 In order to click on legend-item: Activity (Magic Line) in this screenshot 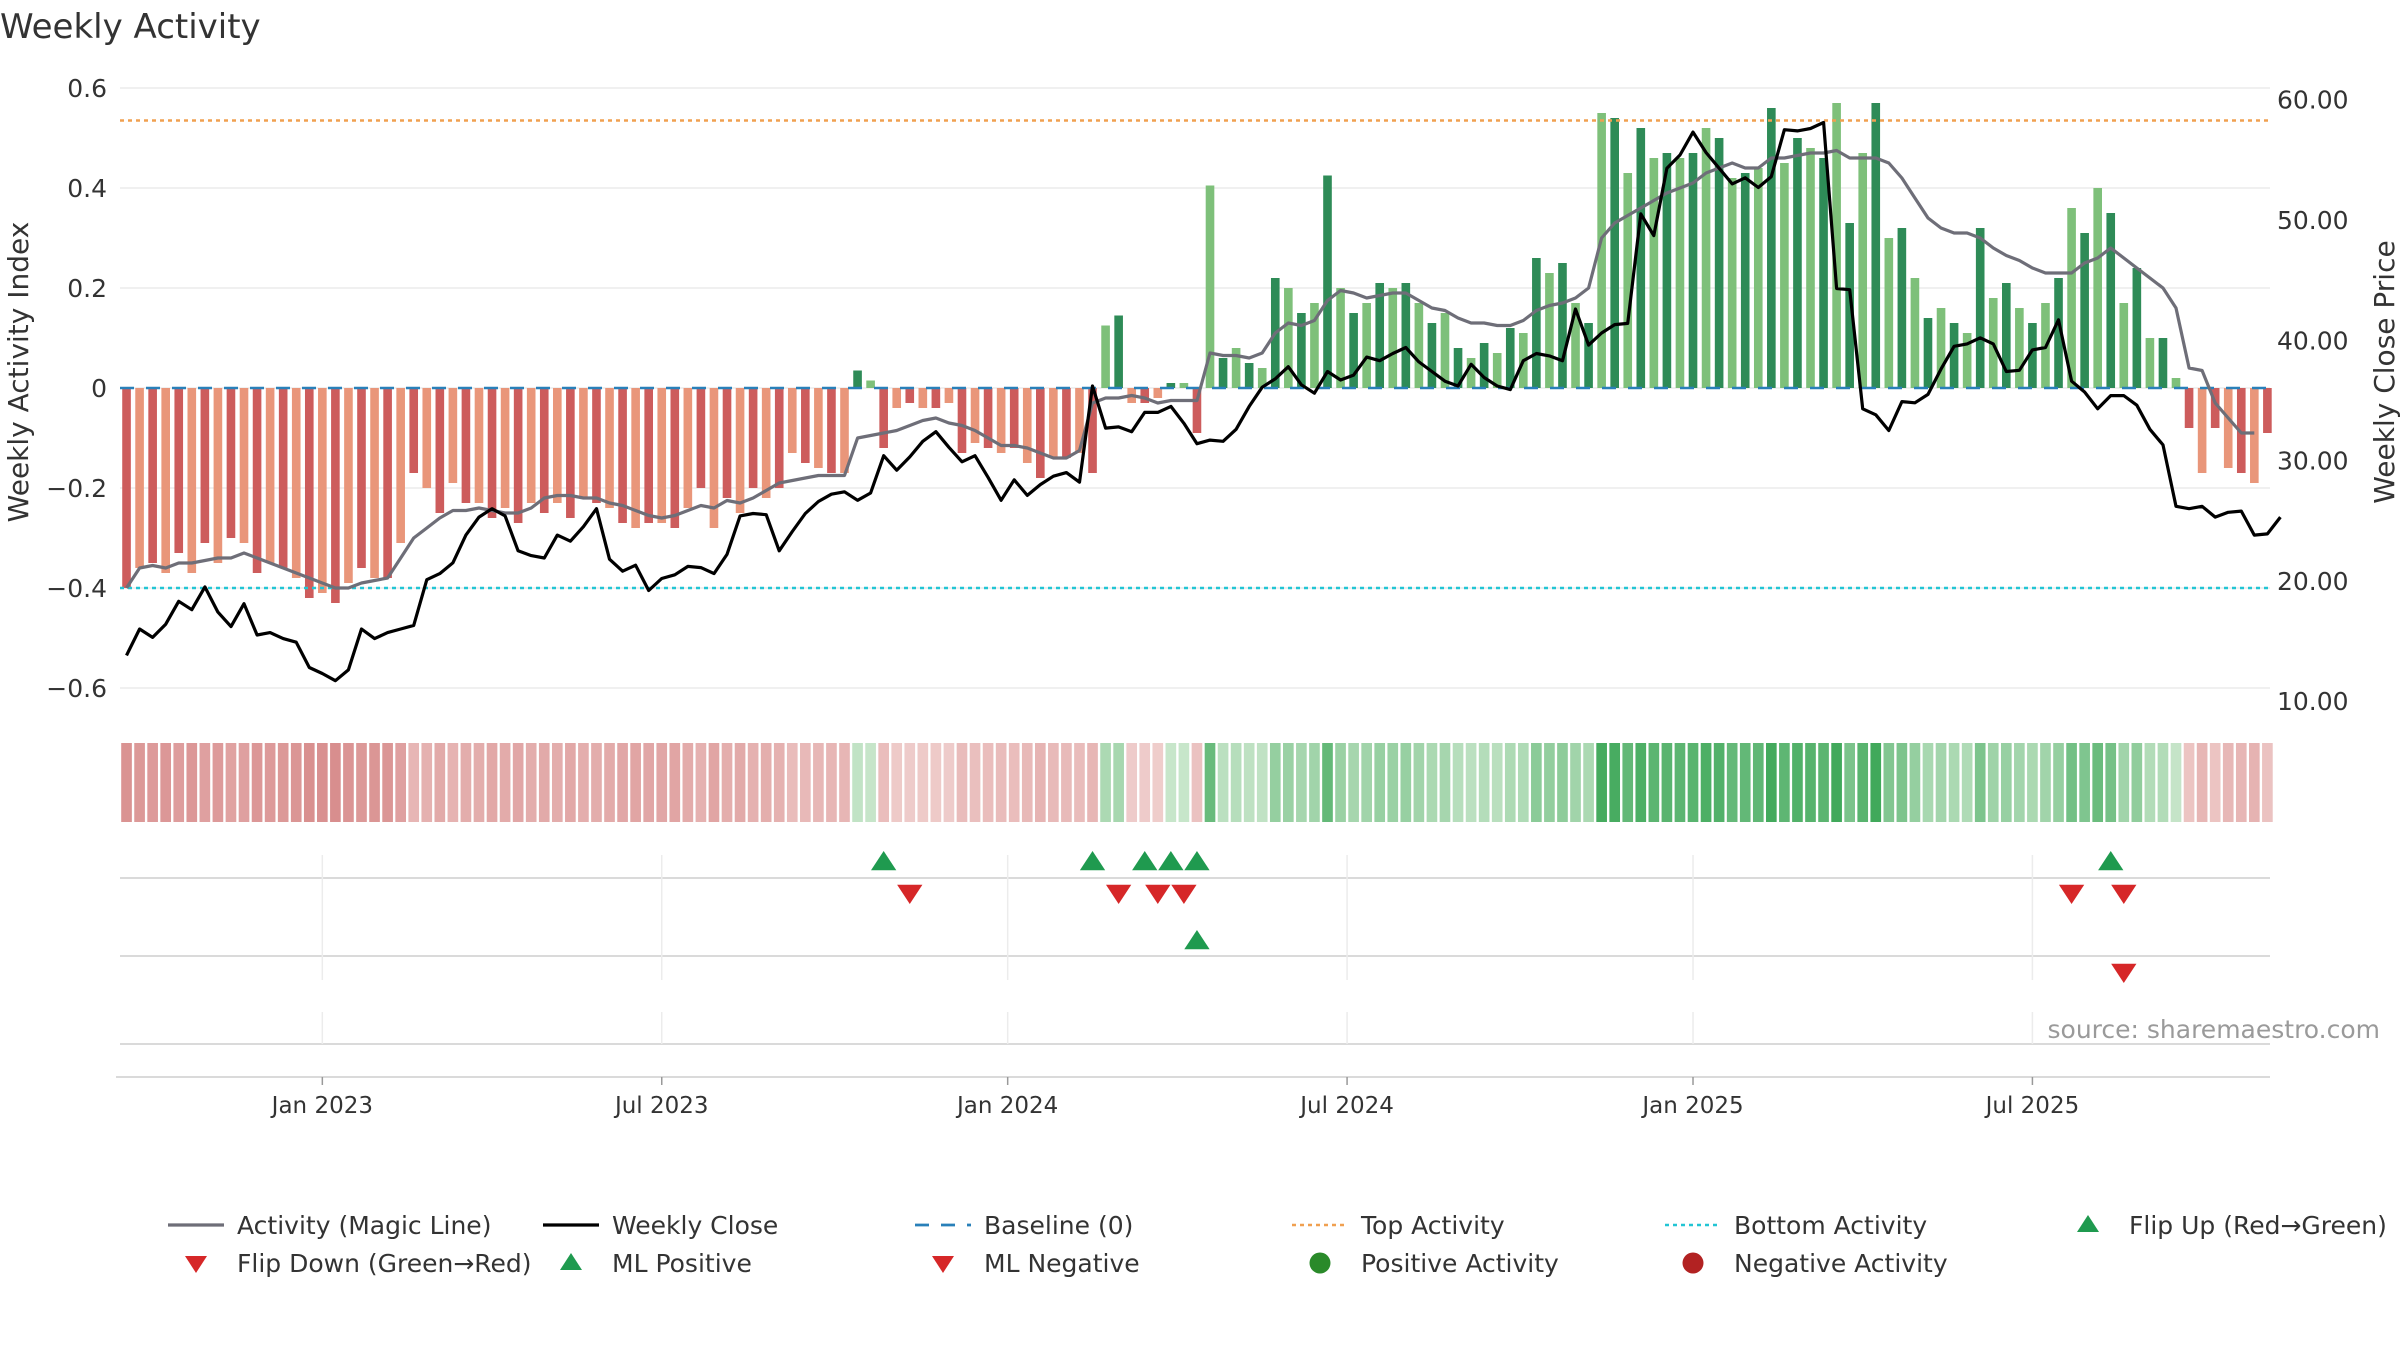, I will do `click(329, 1225)`.